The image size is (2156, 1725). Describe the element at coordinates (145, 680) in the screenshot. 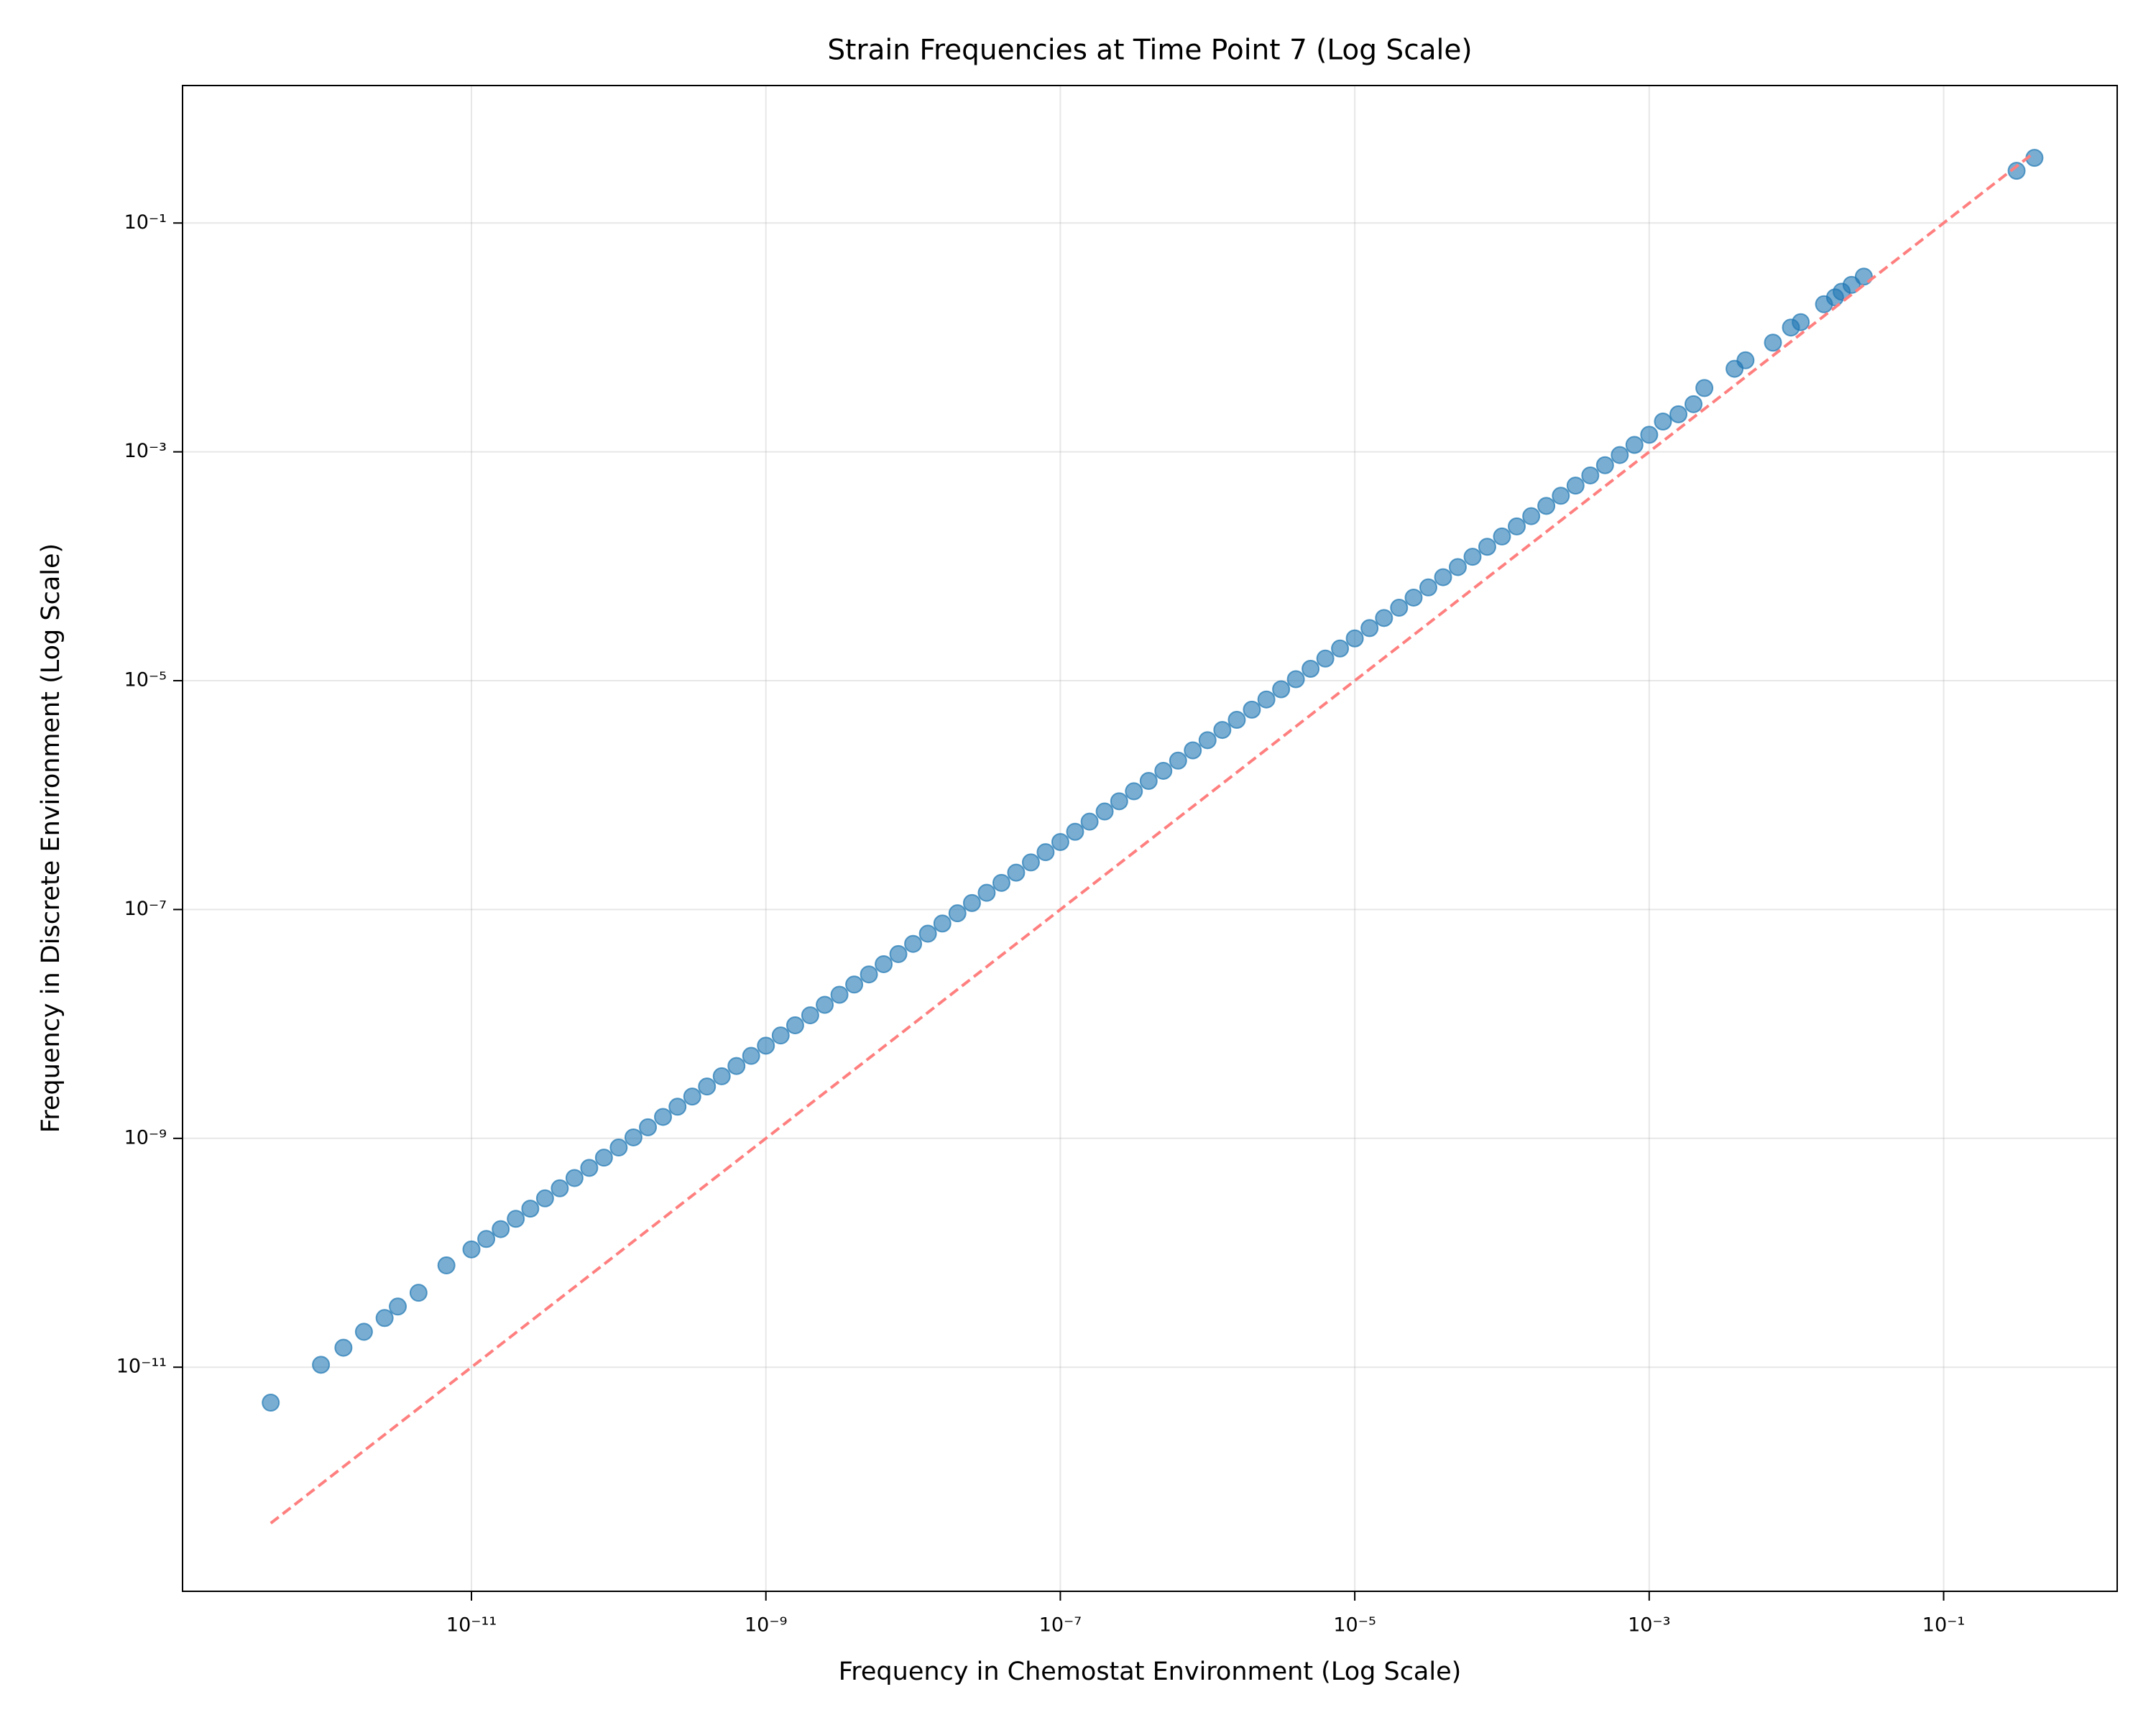

I see `y-tick-label: 10⁻⁵` at that location.